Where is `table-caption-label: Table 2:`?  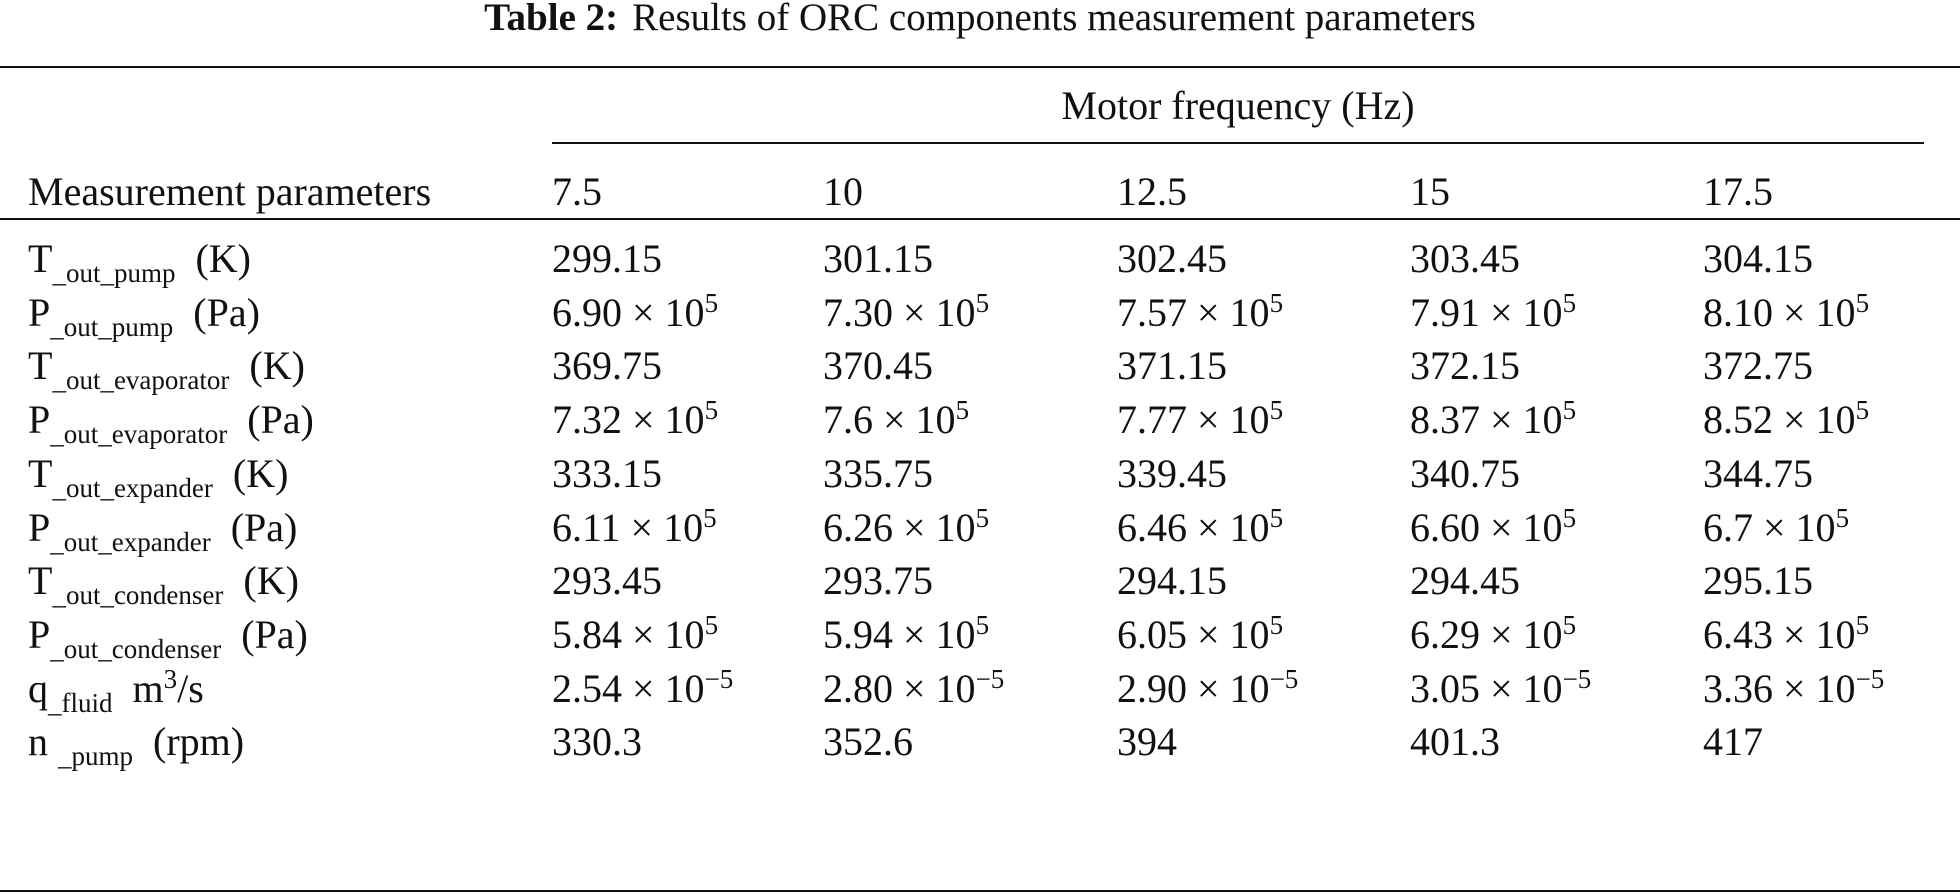 table-caption-label: Table 2: is located at coordinates (551, 19).